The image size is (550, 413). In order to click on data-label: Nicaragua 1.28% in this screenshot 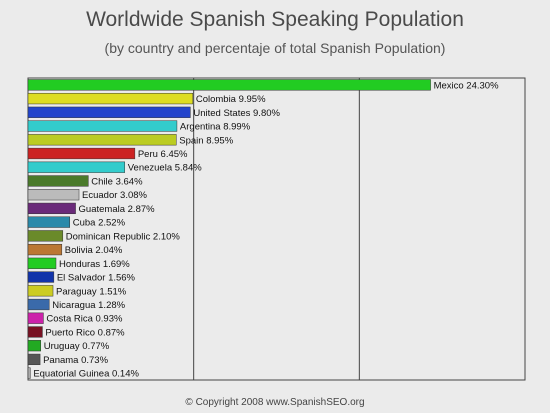, I will do `click(88, 305)`.